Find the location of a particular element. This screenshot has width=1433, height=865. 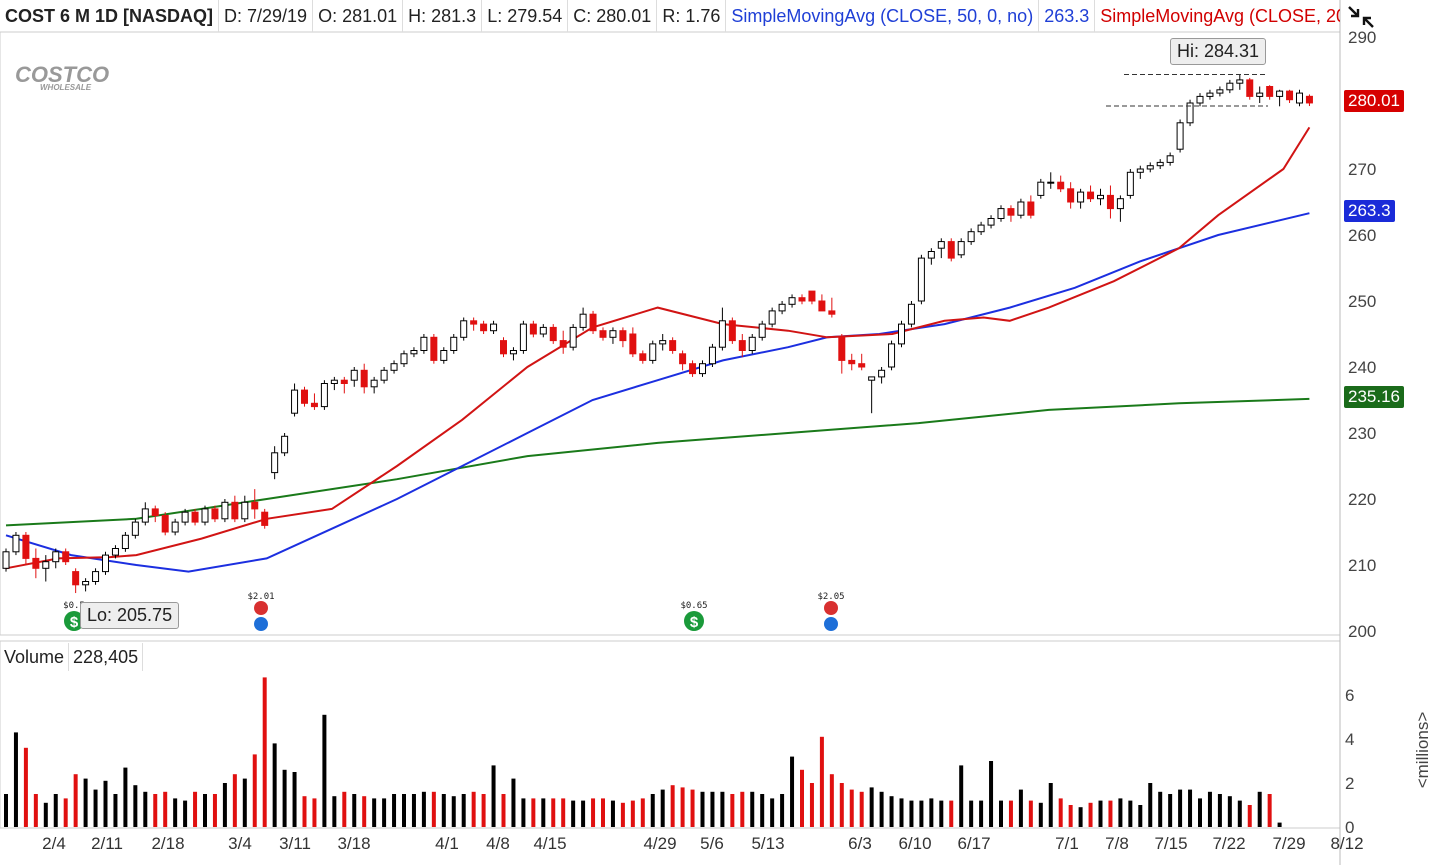

date-tick-label: 5/13 is located at coordinates (767, 843).